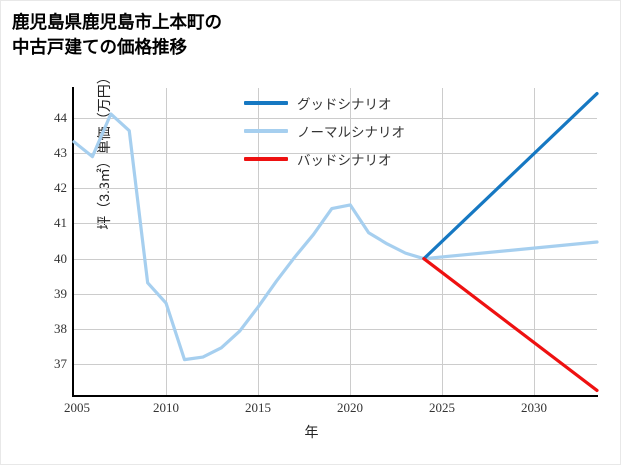 This screenshot has height=466, width=621. What do you see at coordinates (60, 293) in the screenshot?
I see `y-tick-39: 39` at bounding box center [60, 293].